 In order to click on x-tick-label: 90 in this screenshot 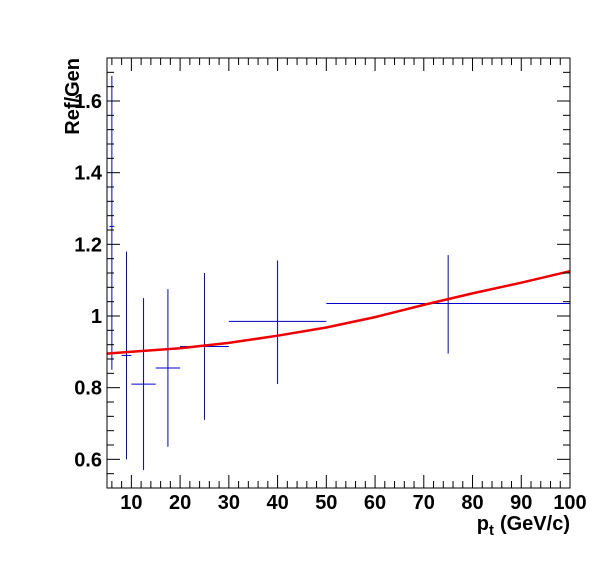, I will do `click(521, 503)`.